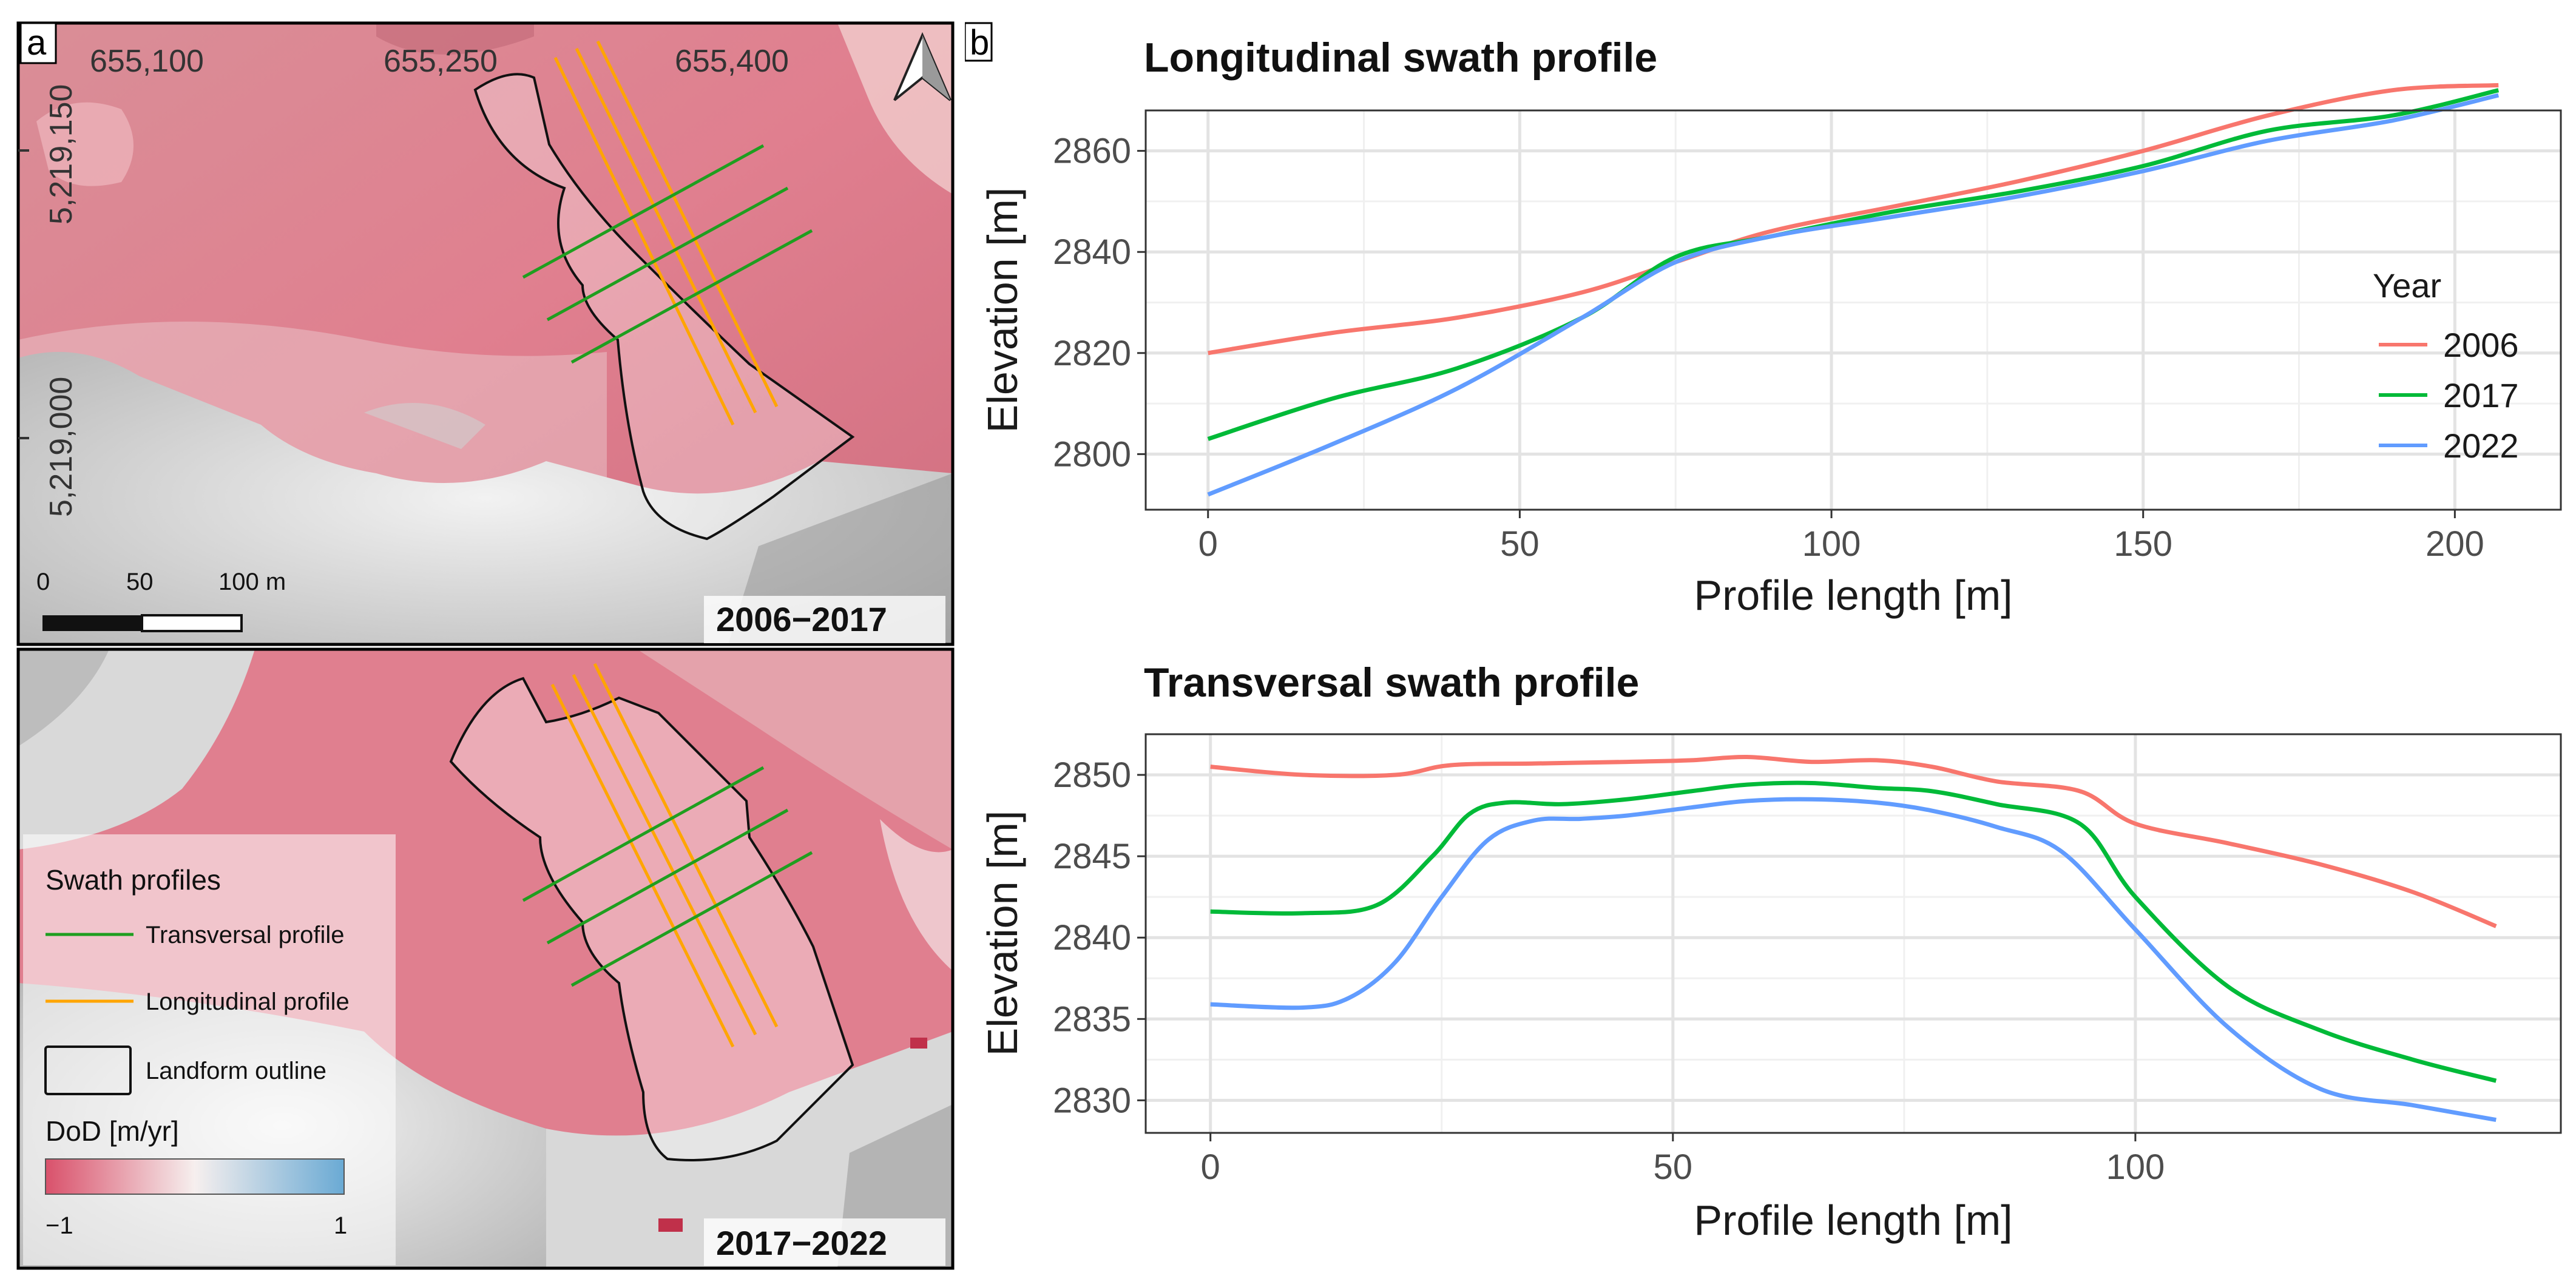  What do you see at coordinates (61, 447) in the screenshot?
I see `y-coord-5219000: 5,219,000` at bounding box center [61, 447].